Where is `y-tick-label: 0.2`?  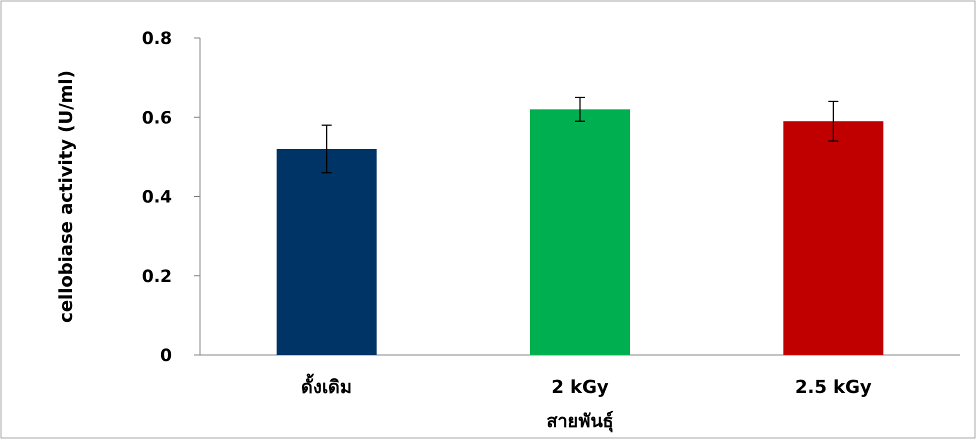 y-tick-label: 0.2 is located at coordinates (157, 276).